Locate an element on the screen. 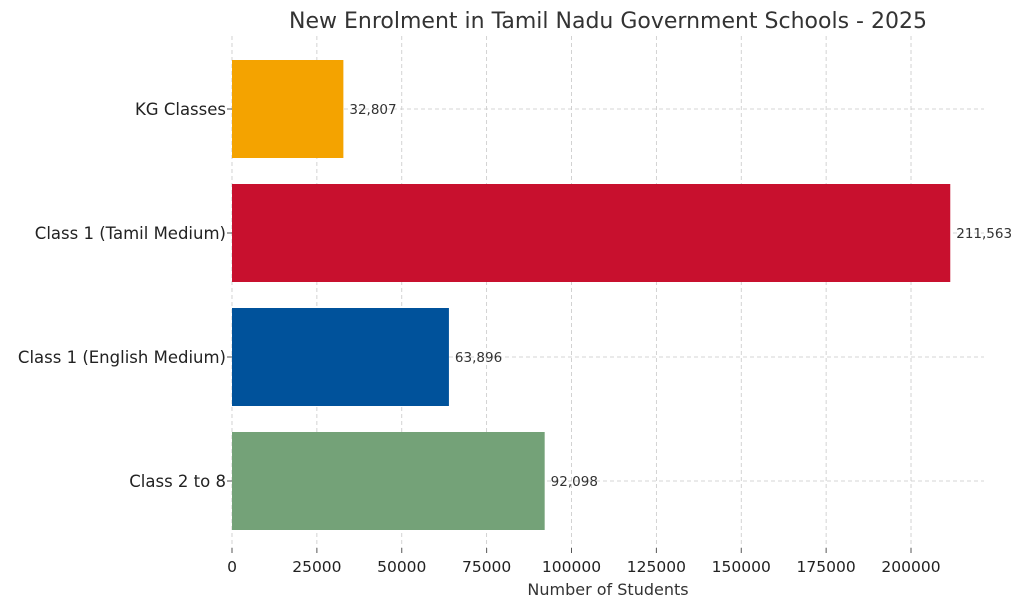 This screenshot has height=609, width=1024. x-axis-label: Number of Students is located at coordinates (607, 589).